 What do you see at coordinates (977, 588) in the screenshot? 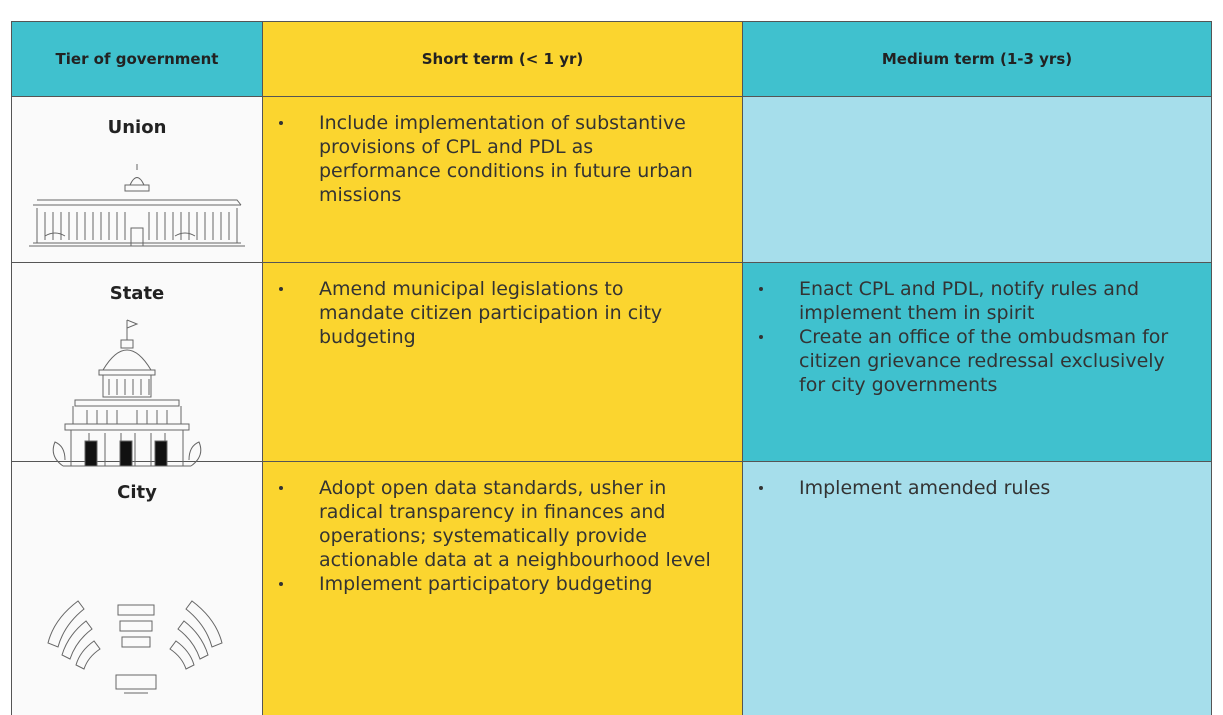
I see `medium-term-cell: Implement amended rules` at bounding box center [977, 588].